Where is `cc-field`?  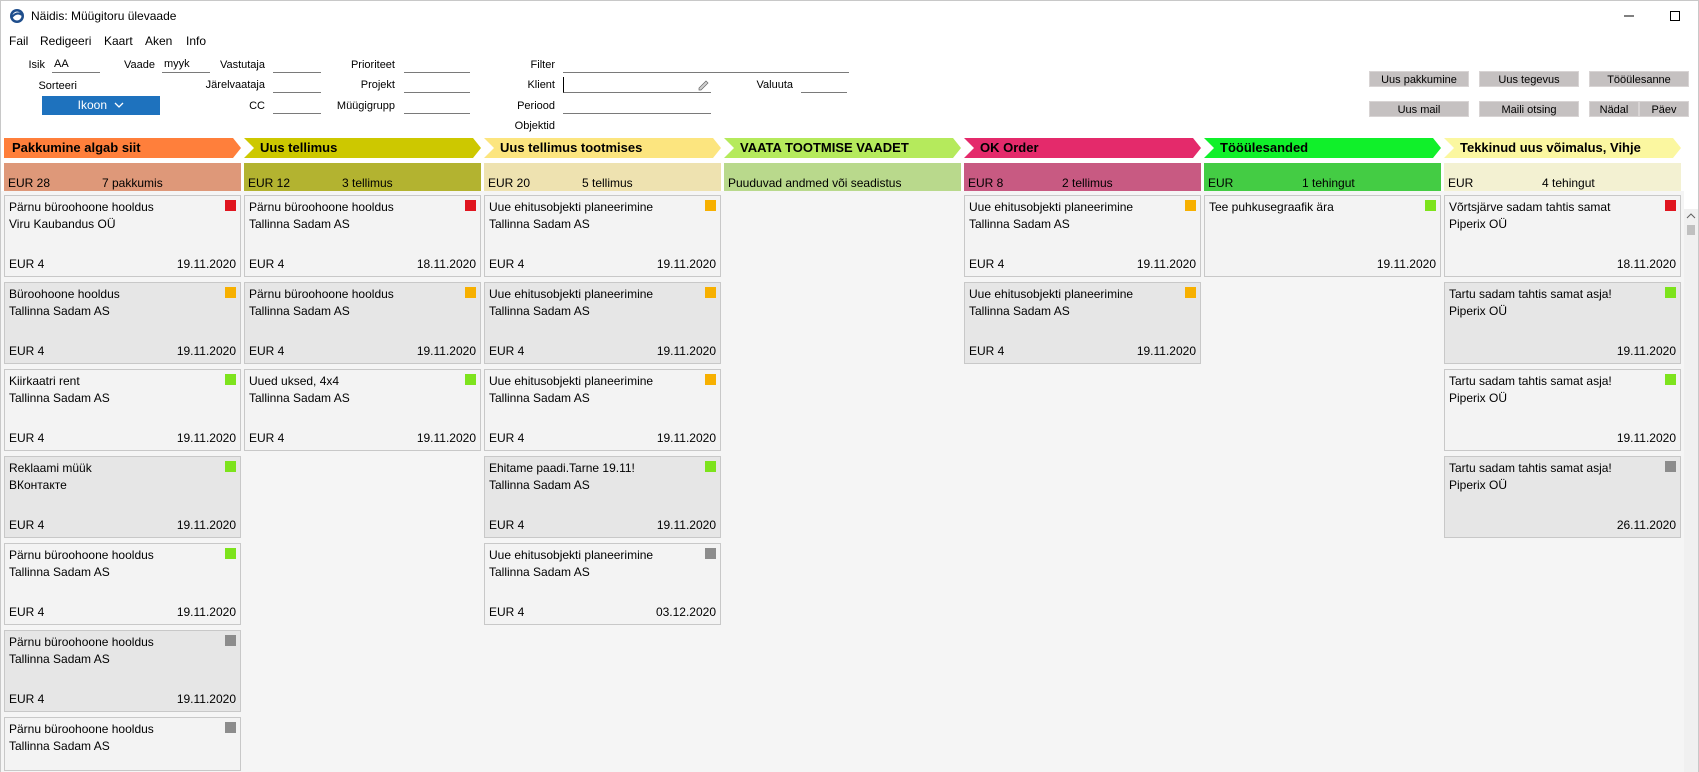
cc-field is located at coordinates (297, 106).